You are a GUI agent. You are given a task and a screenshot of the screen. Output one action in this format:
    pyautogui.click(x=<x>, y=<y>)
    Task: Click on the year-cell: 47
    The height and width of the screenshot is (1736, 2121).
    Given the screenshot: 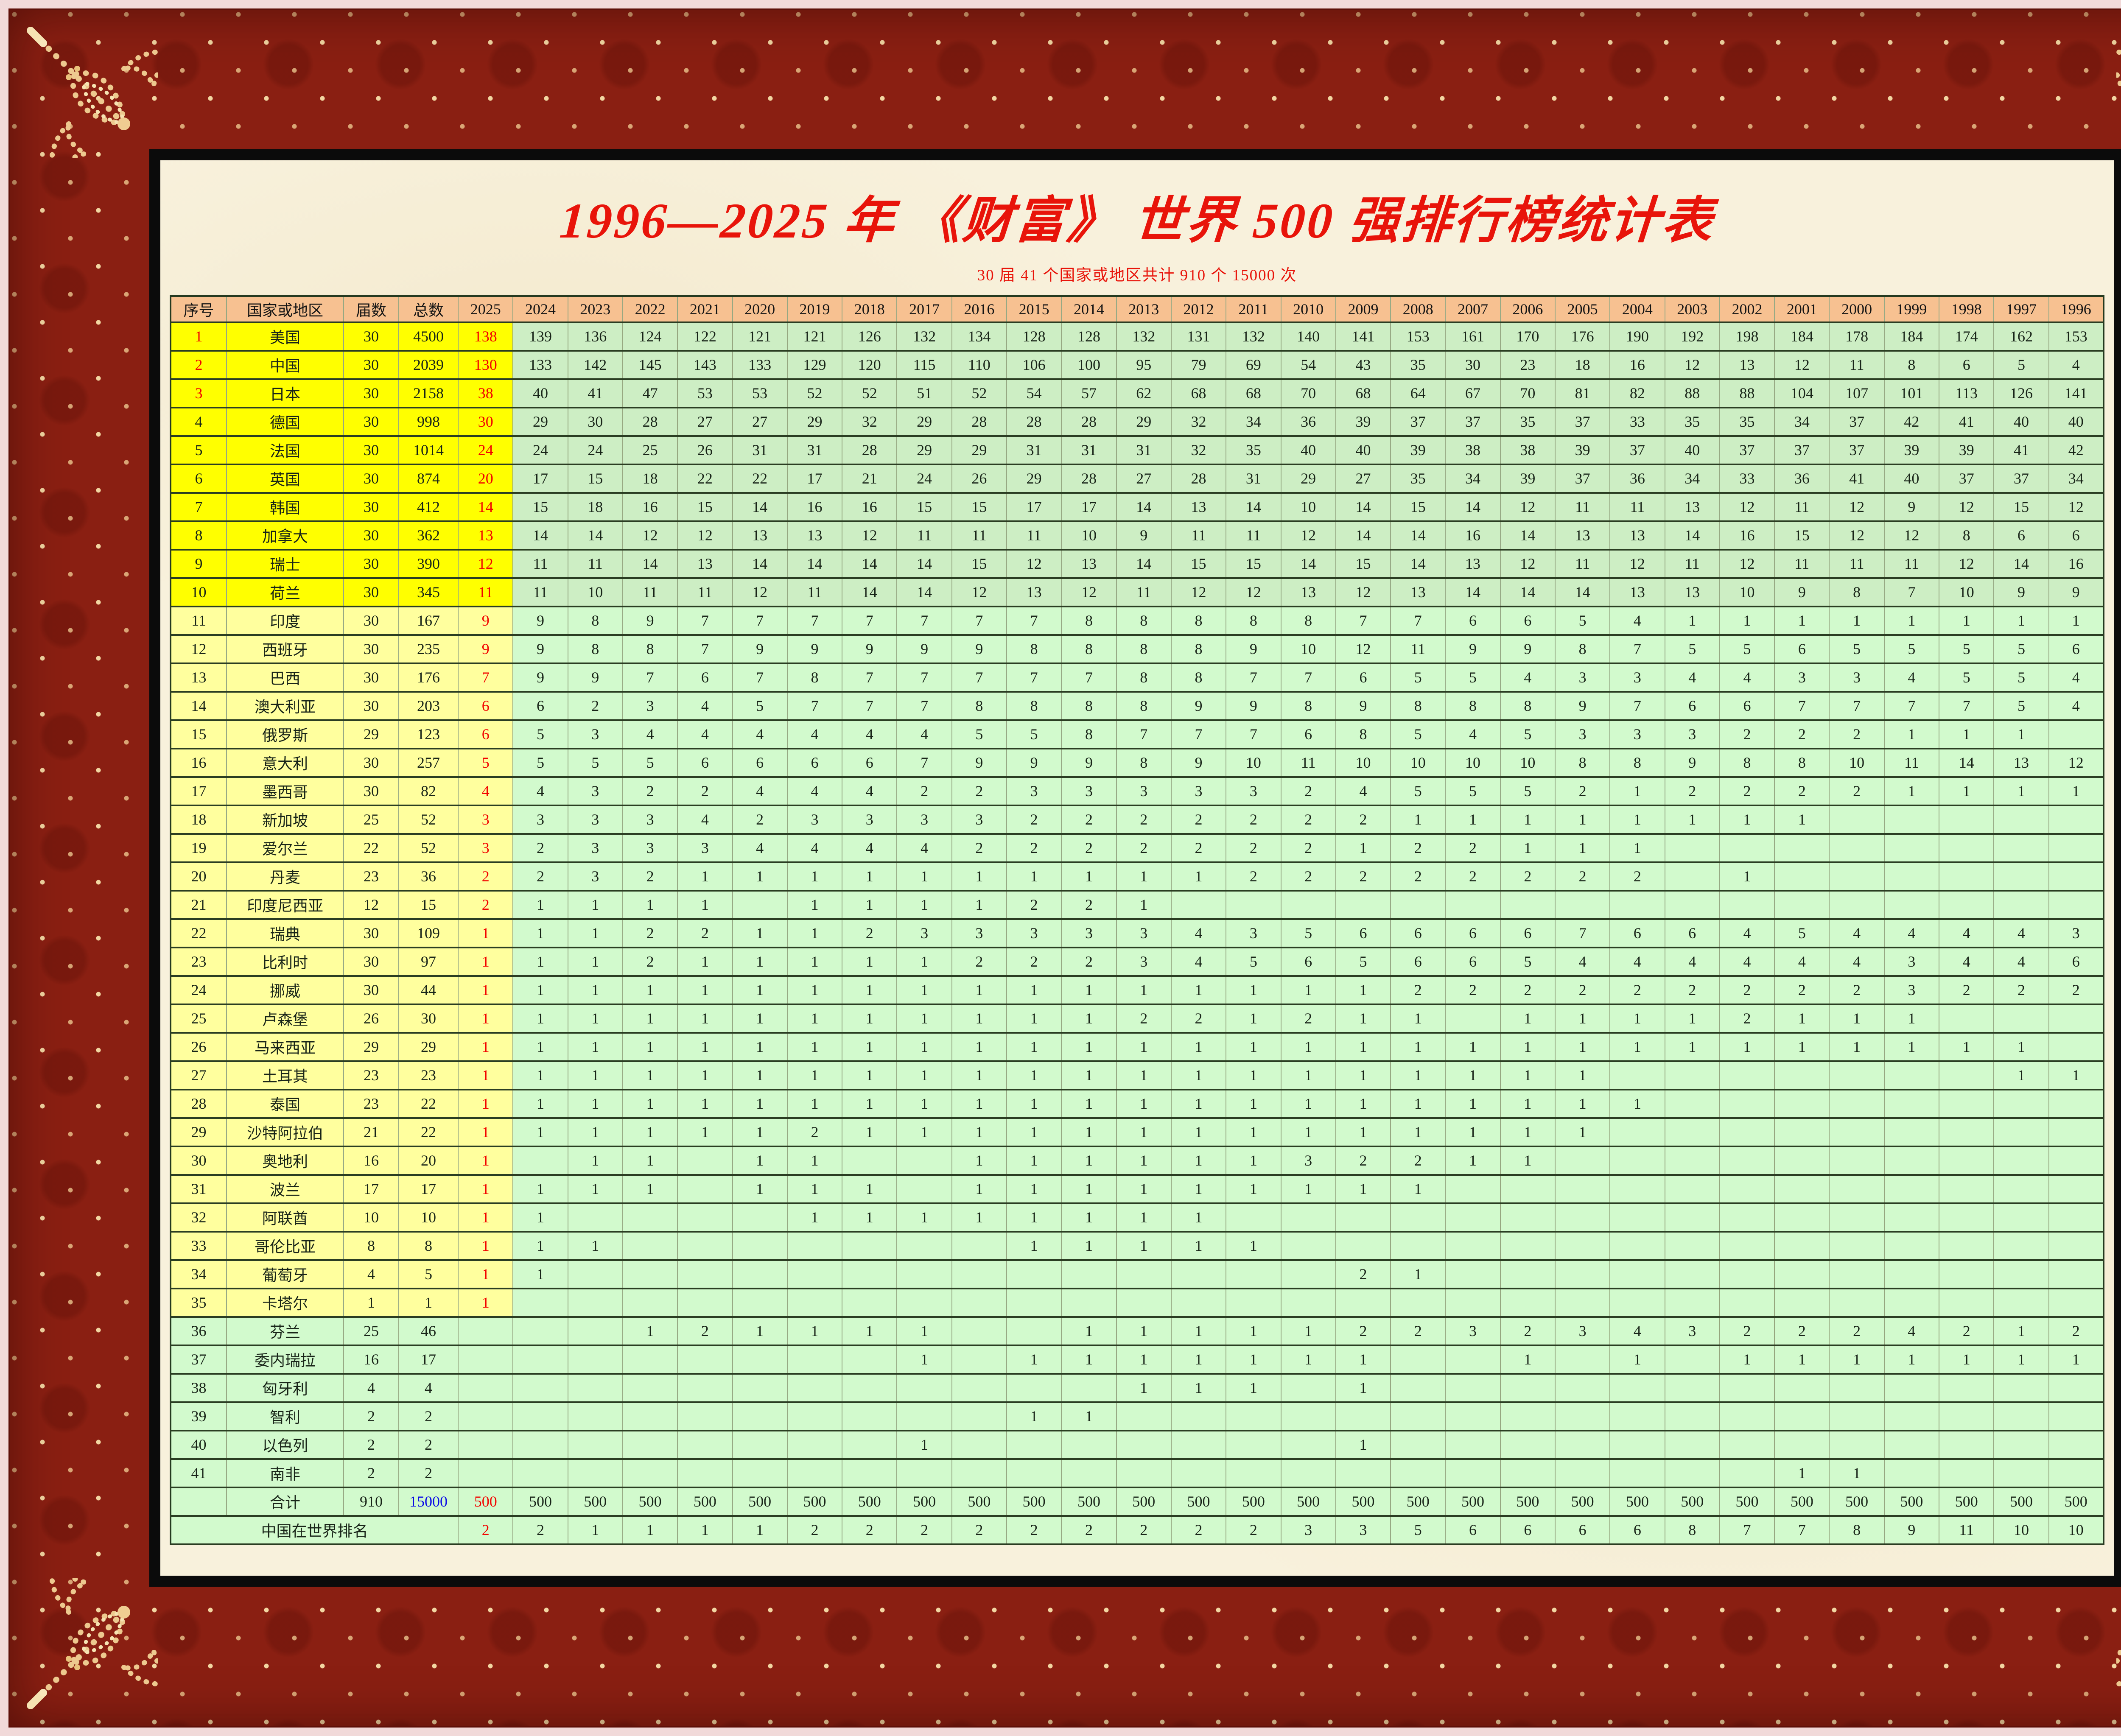 What is the action you would take?
    pyautogui.click(x=650, y=394)
    